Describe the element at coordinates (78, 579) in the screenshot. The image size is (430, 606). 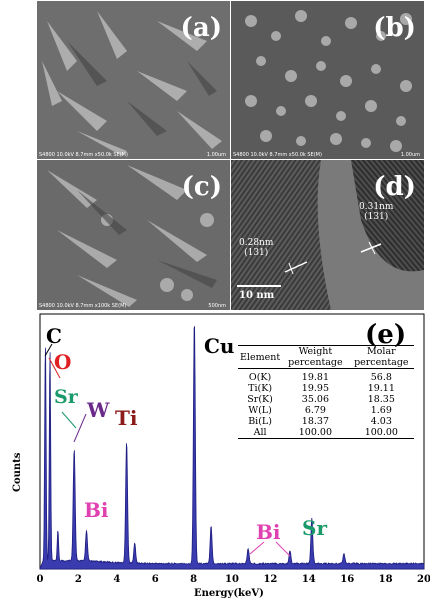
I see `x-tick-label: 2` at that location.